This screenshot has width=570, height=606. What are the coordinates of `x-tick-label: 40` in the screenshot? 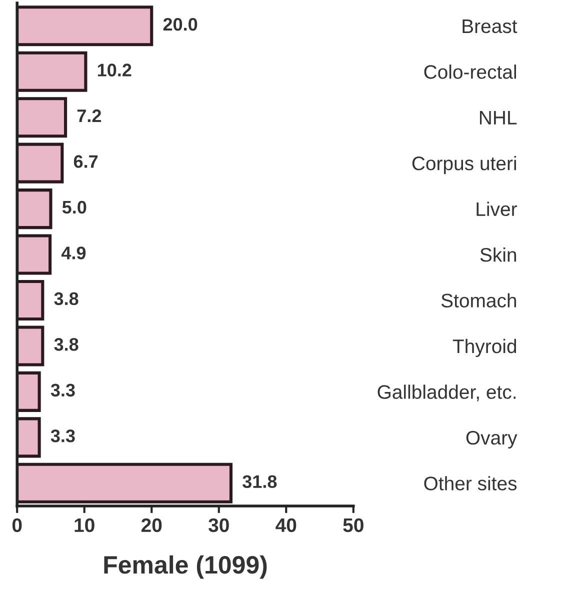 It's located at (286, 525).